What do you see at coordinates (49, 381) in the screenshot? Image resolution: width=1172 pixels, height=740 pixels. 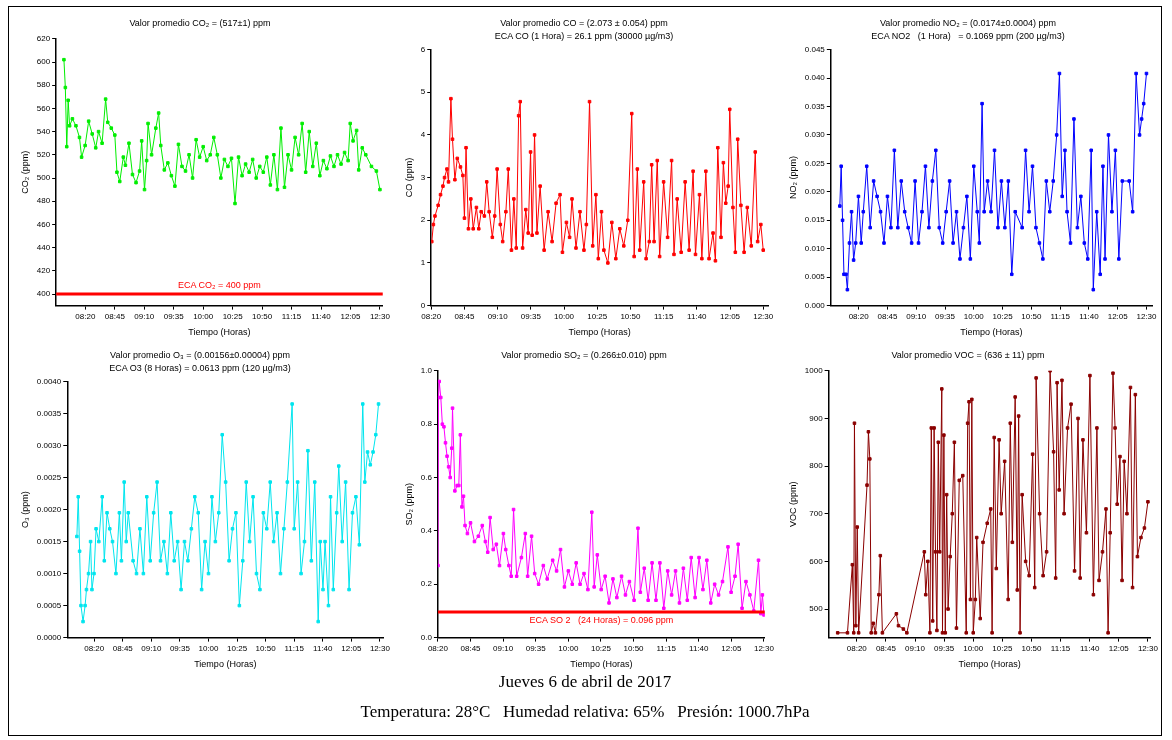 I see `y-tick-label: 0.0040` at bounding box center [49, 381].